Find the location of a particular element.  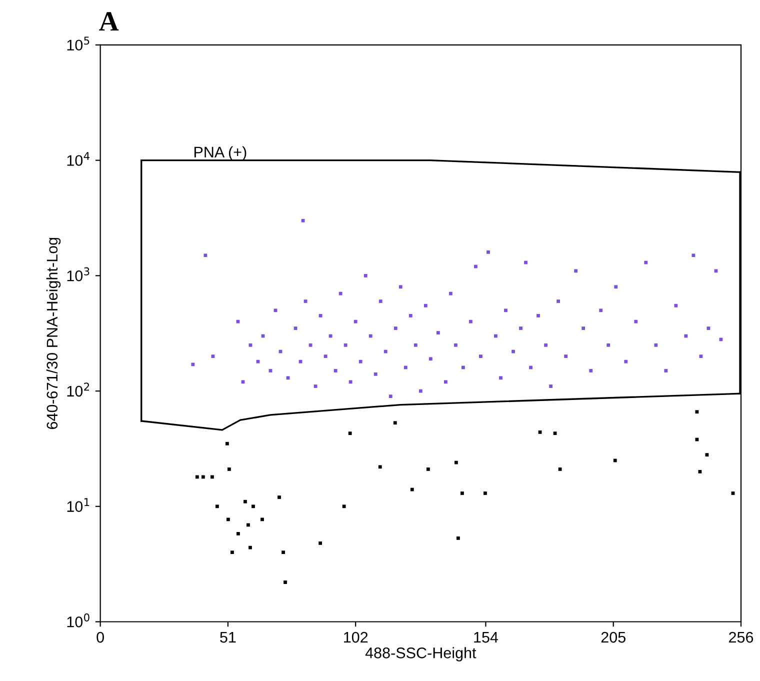

x-tick-label: 51 is located at coordinates (228, 637).